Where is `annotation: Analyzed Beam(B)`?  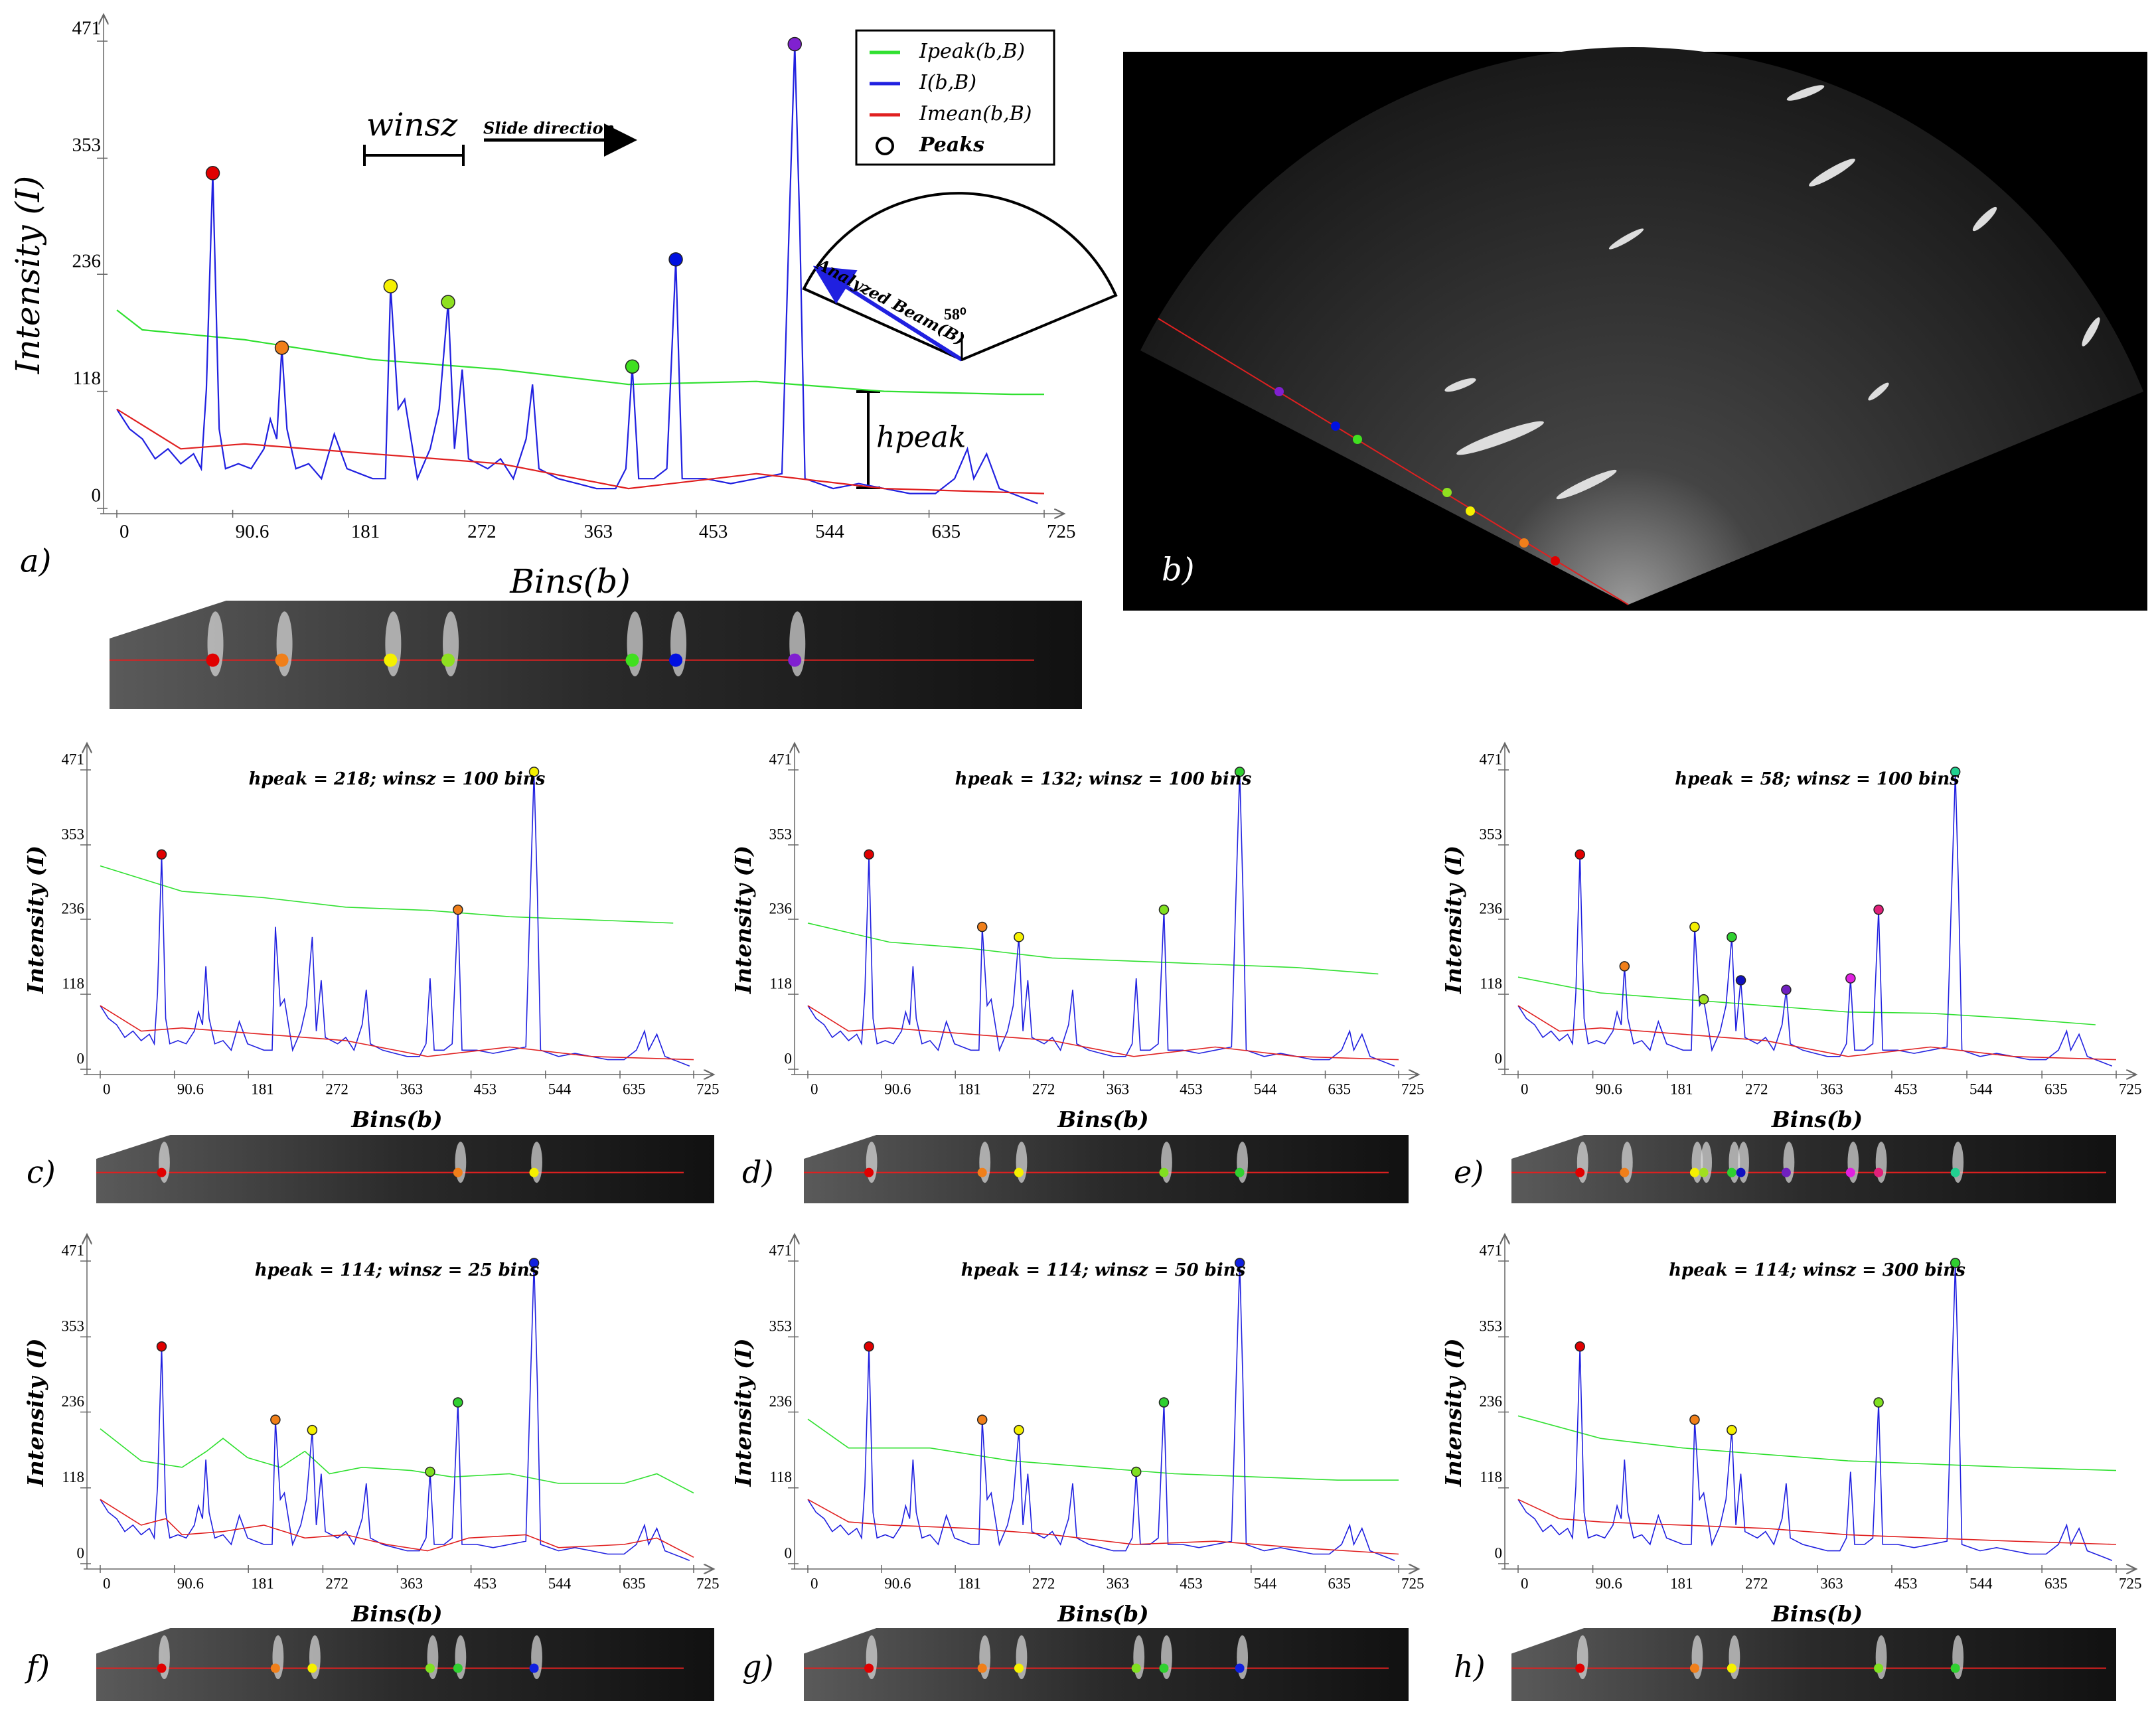 annotation: Analyzed Beam(B) is located at coordinates (890, 301).